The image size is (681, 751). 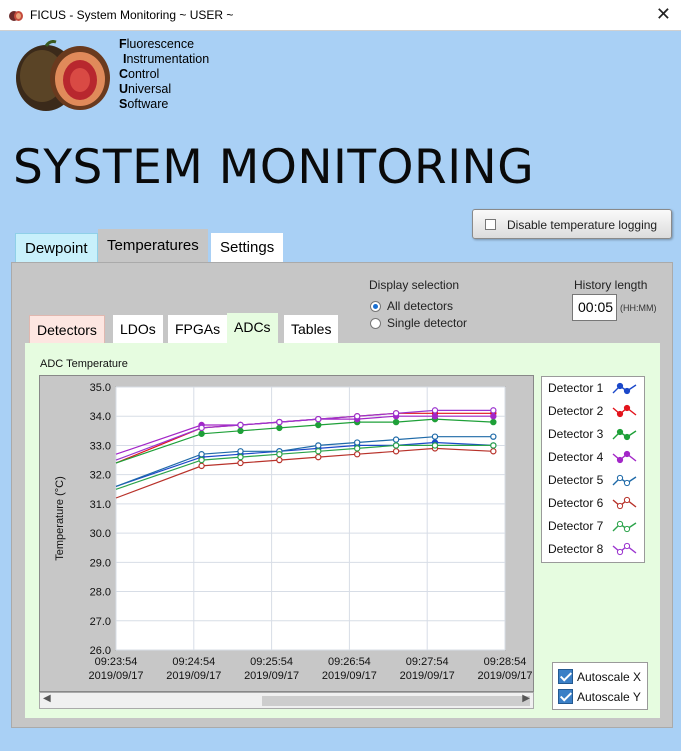 What do you see at coordinates (274, 167) in the screenshot?
I see `page-title: SYSTEM MONITORING` at bounding box center [274, 167].